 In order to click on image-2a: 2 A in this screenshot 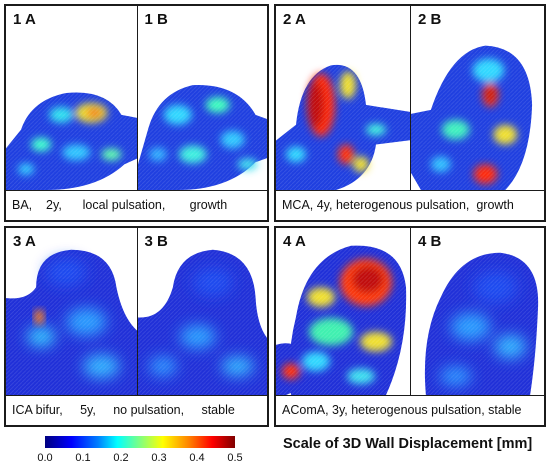, I will do `click(343, 98)`.